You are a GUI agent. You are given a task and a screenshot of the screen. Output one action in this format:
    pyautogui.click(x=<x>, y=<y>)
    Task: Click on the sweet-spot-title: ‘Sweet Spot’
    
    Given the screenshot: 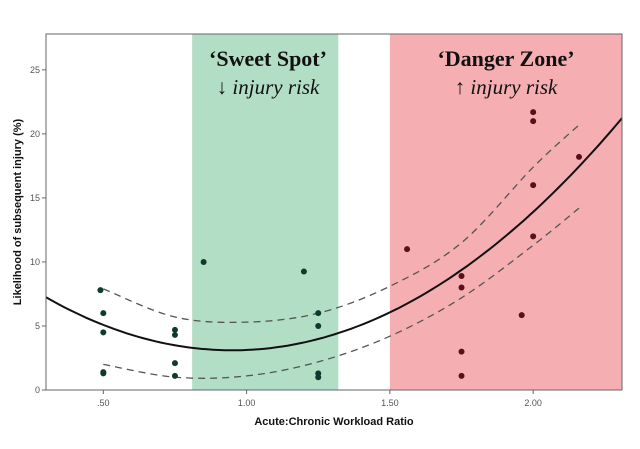 What is the action you would take?
    pyautogui.click(x=268, y=58)
    